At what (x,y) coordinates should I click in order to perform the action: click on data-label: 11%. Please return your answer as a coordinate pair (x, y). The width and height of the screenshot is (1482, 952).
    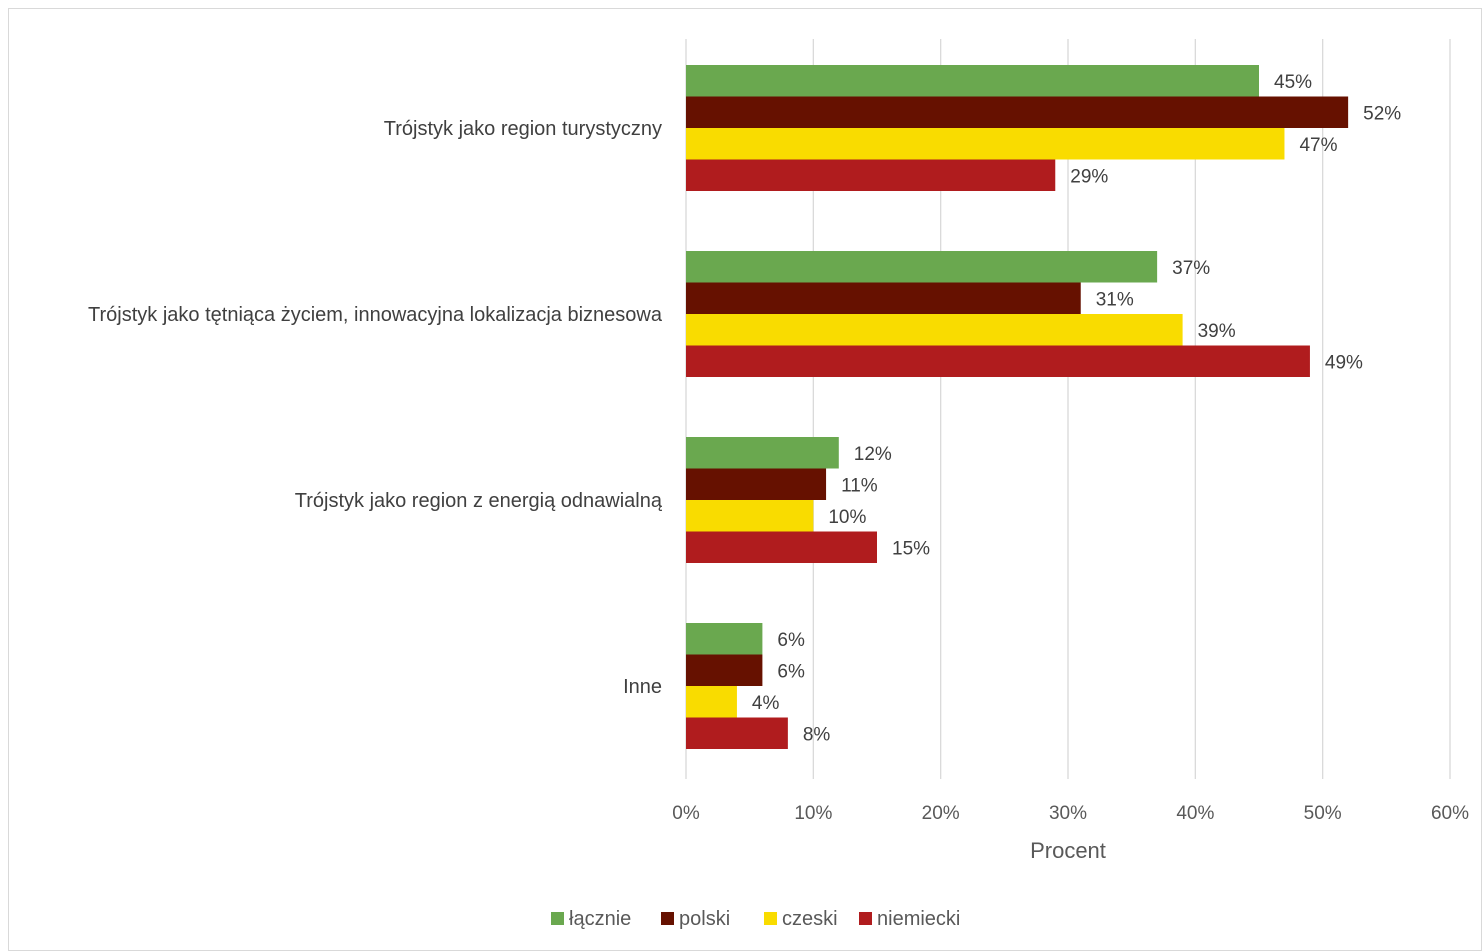
    Looking at the image, I should click on (859, 485).